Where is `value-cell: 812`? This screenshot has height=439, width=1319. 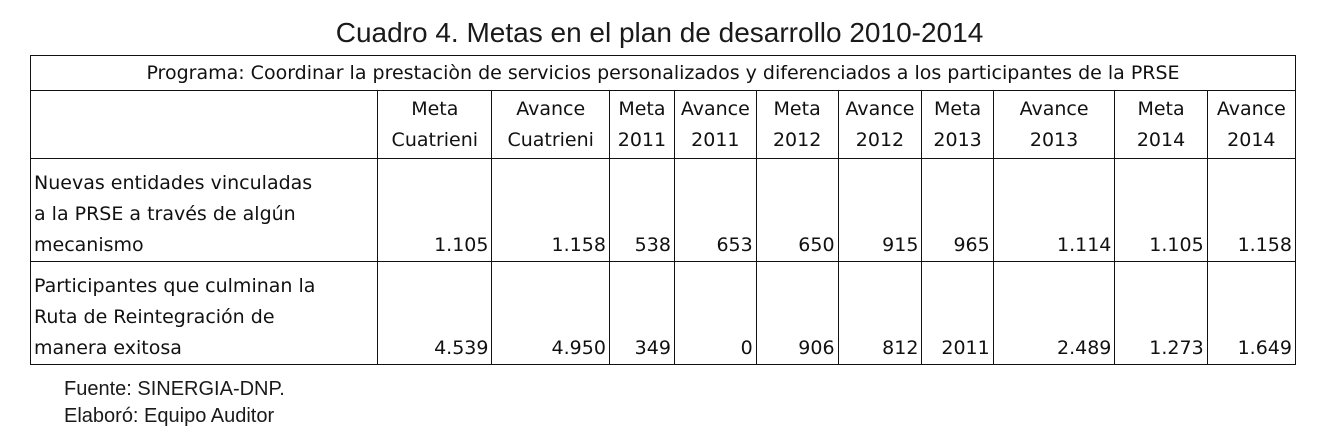
value-cell: 812 is located at coordinates (880, 313).